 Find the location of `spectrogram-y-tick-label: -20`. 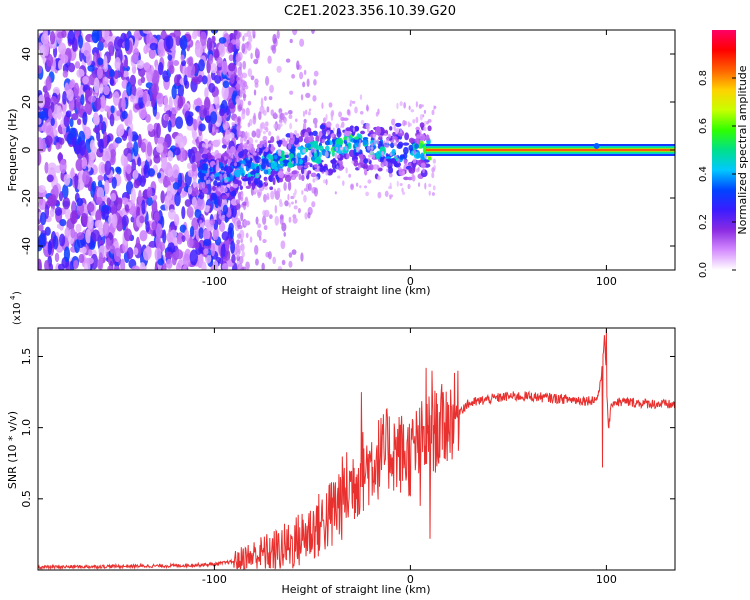

spectrogram-y-tick-label: -20 is located at coordinates (26, 198).